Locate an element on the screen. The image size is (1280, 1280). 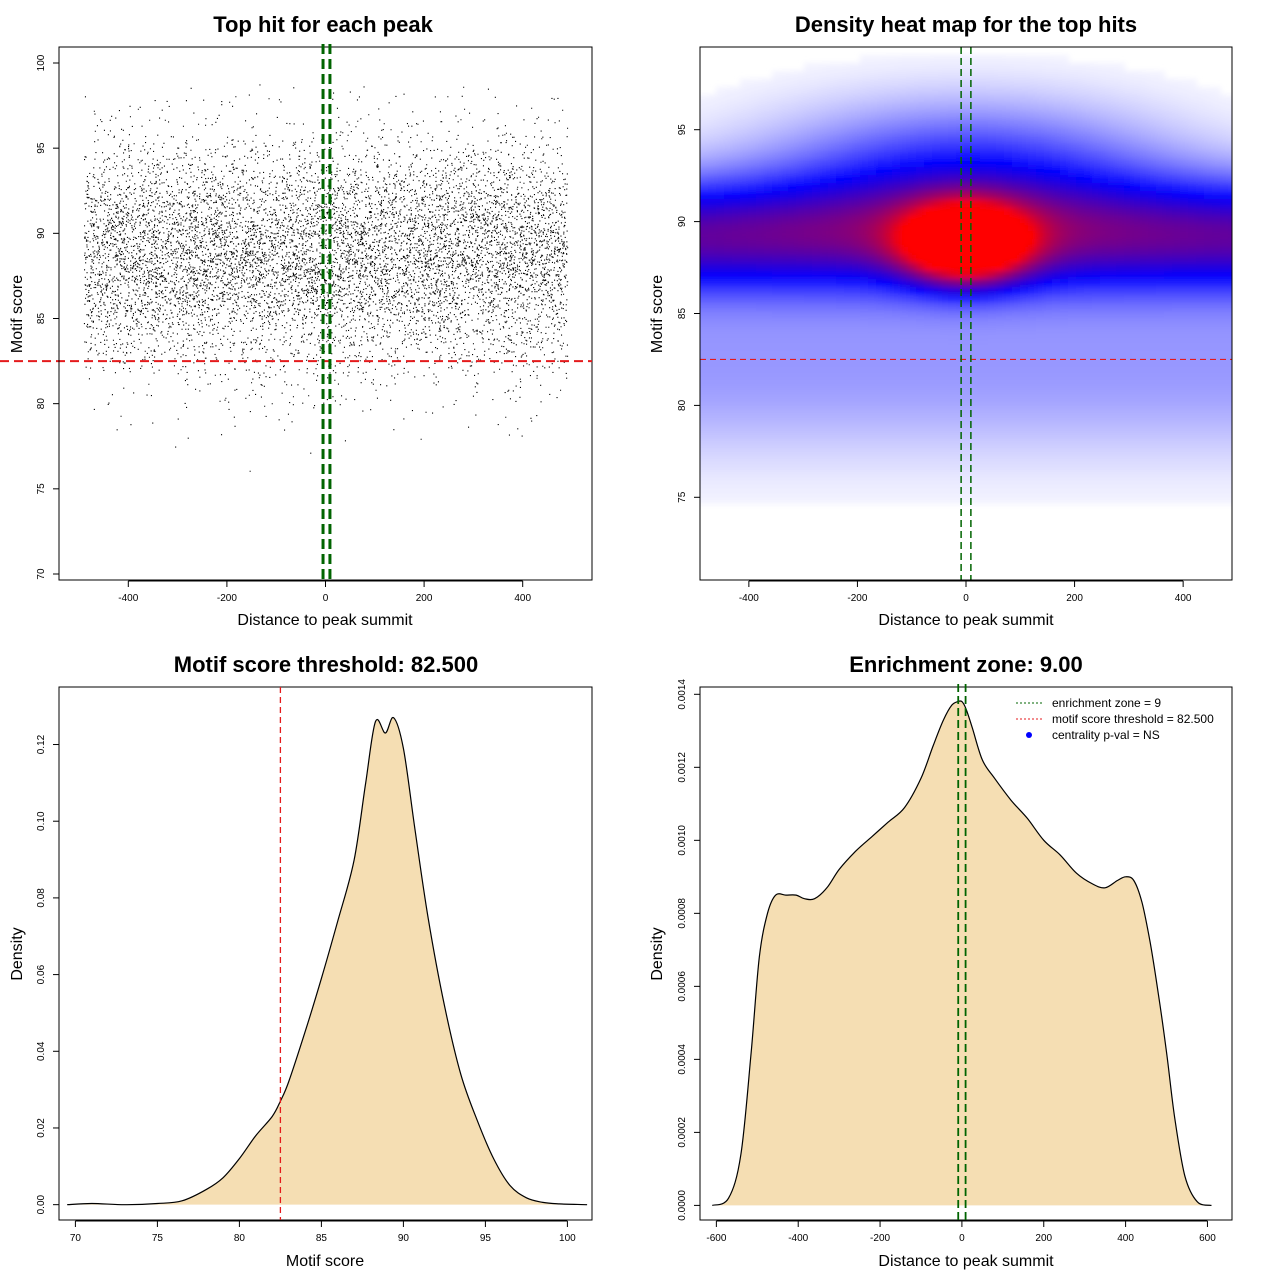
distance-density-x-tick-label: -200 is located at coordinates (880, 1238).